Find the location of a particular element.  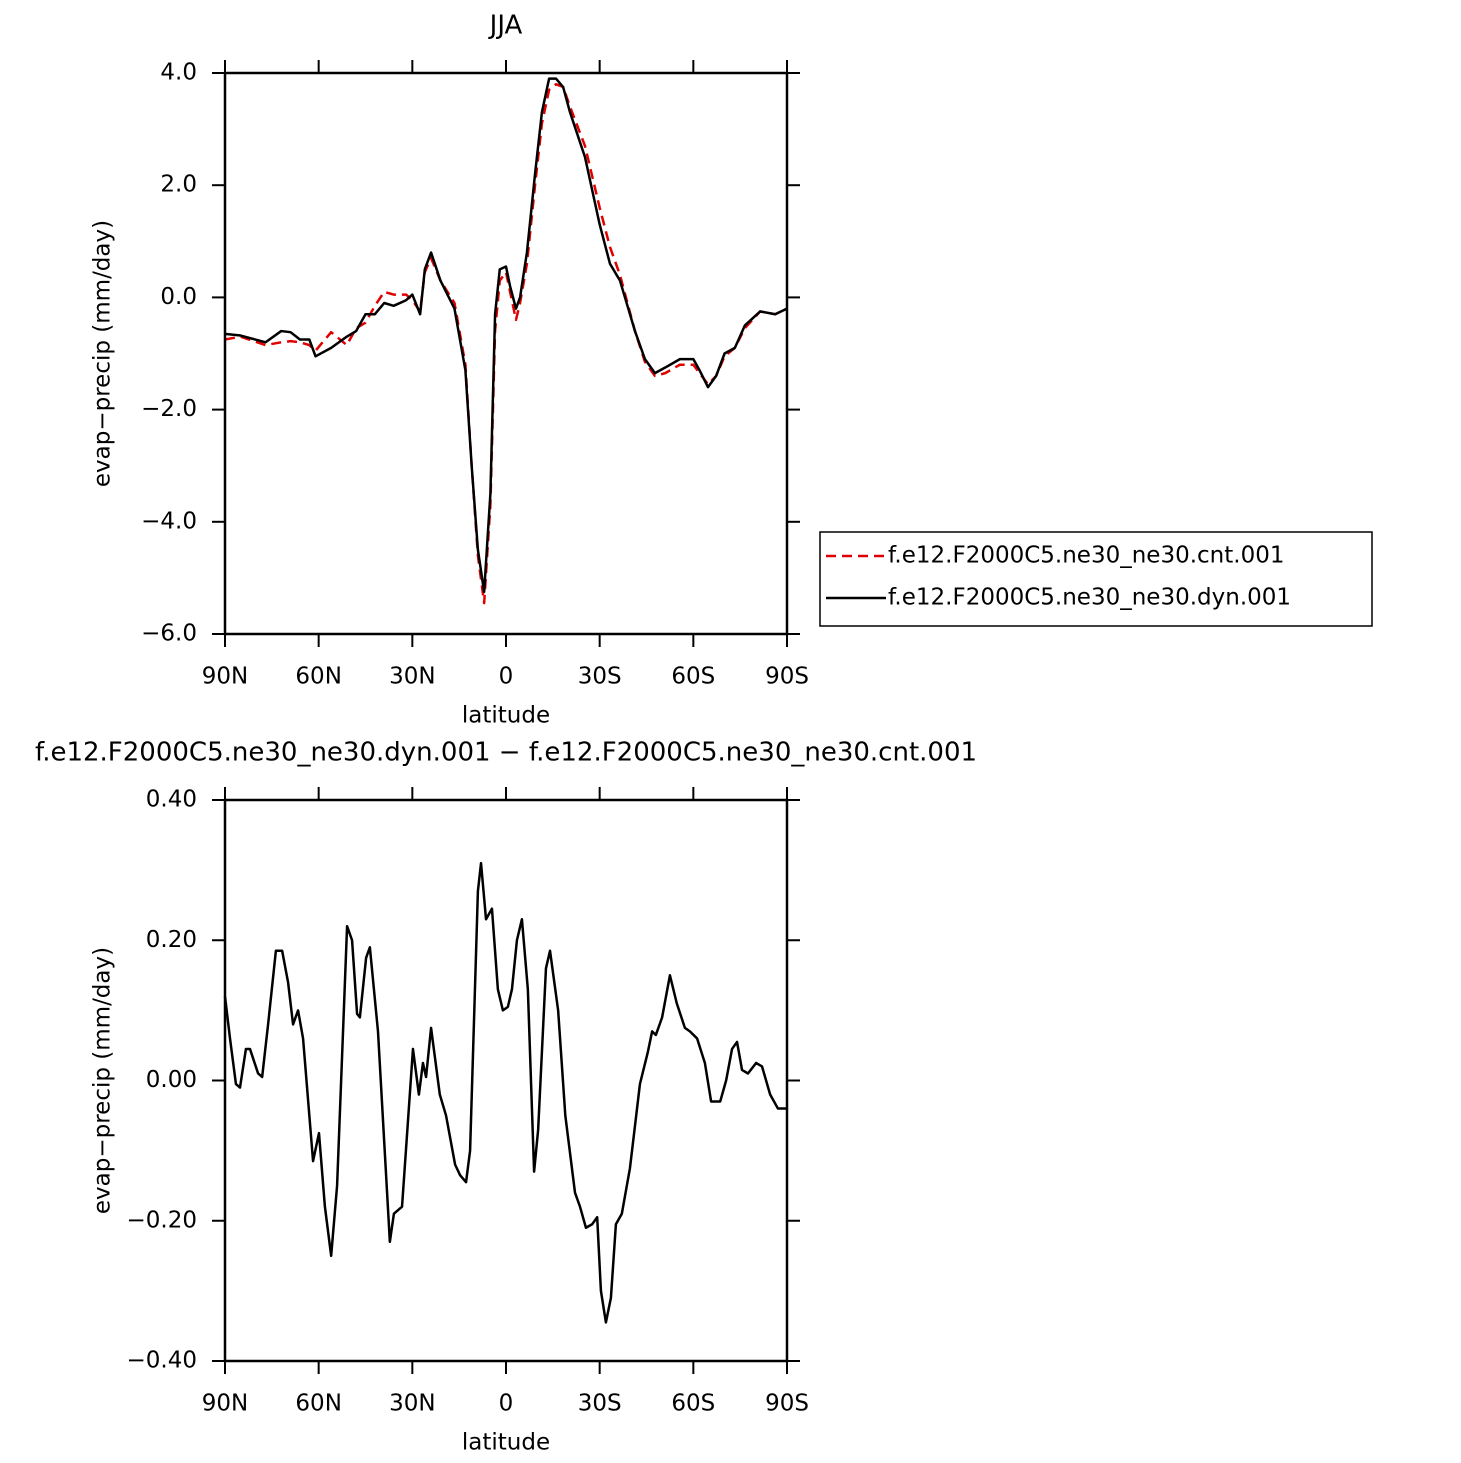

legend-label: f.e12.F2000C5.ne30_ne30.cnt.001 is located at coordinates (1086, 556).